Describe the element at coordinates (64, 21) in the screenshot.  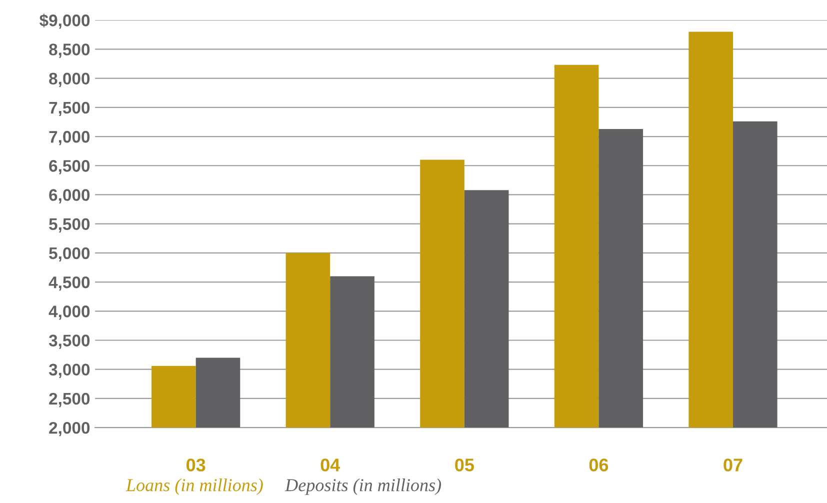
I see `y-tick-label: $9,000` at that location.